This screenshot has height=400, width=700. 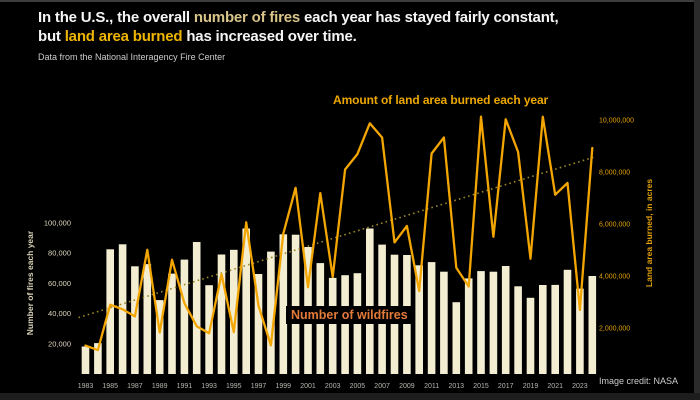 What do you see at coordinates (59, 313) in the screenshot?
I see `left-axis-tick-label: 40,000` at bounding box center [59, 313].